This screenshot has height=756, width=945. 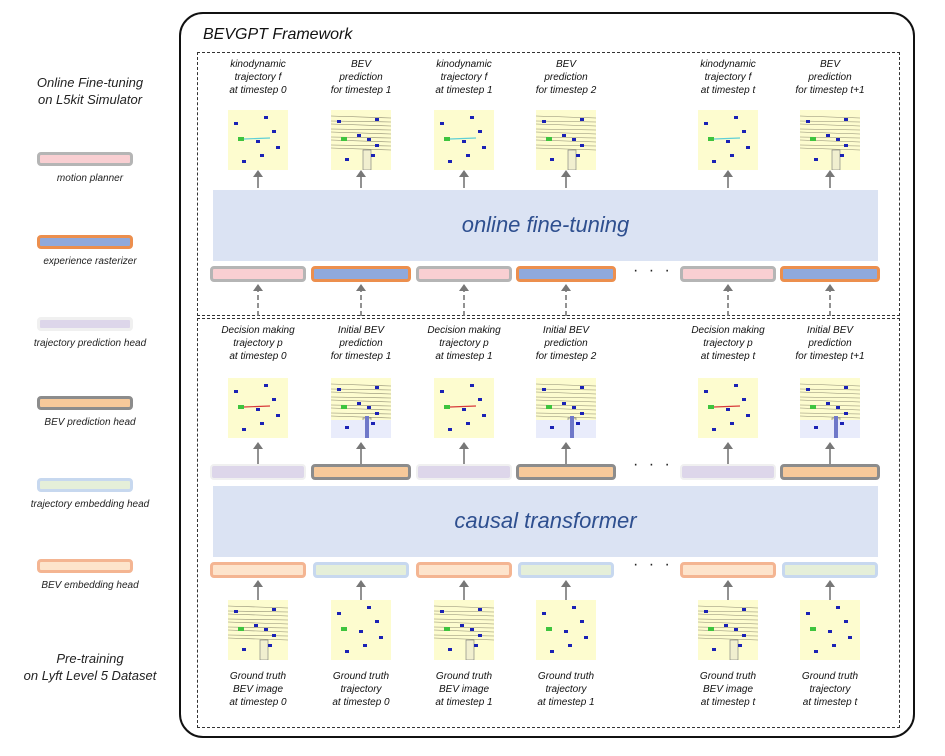 I want to click on caption: kinodynamic trajectory f at timestep 1, so click(x=464, y=77).